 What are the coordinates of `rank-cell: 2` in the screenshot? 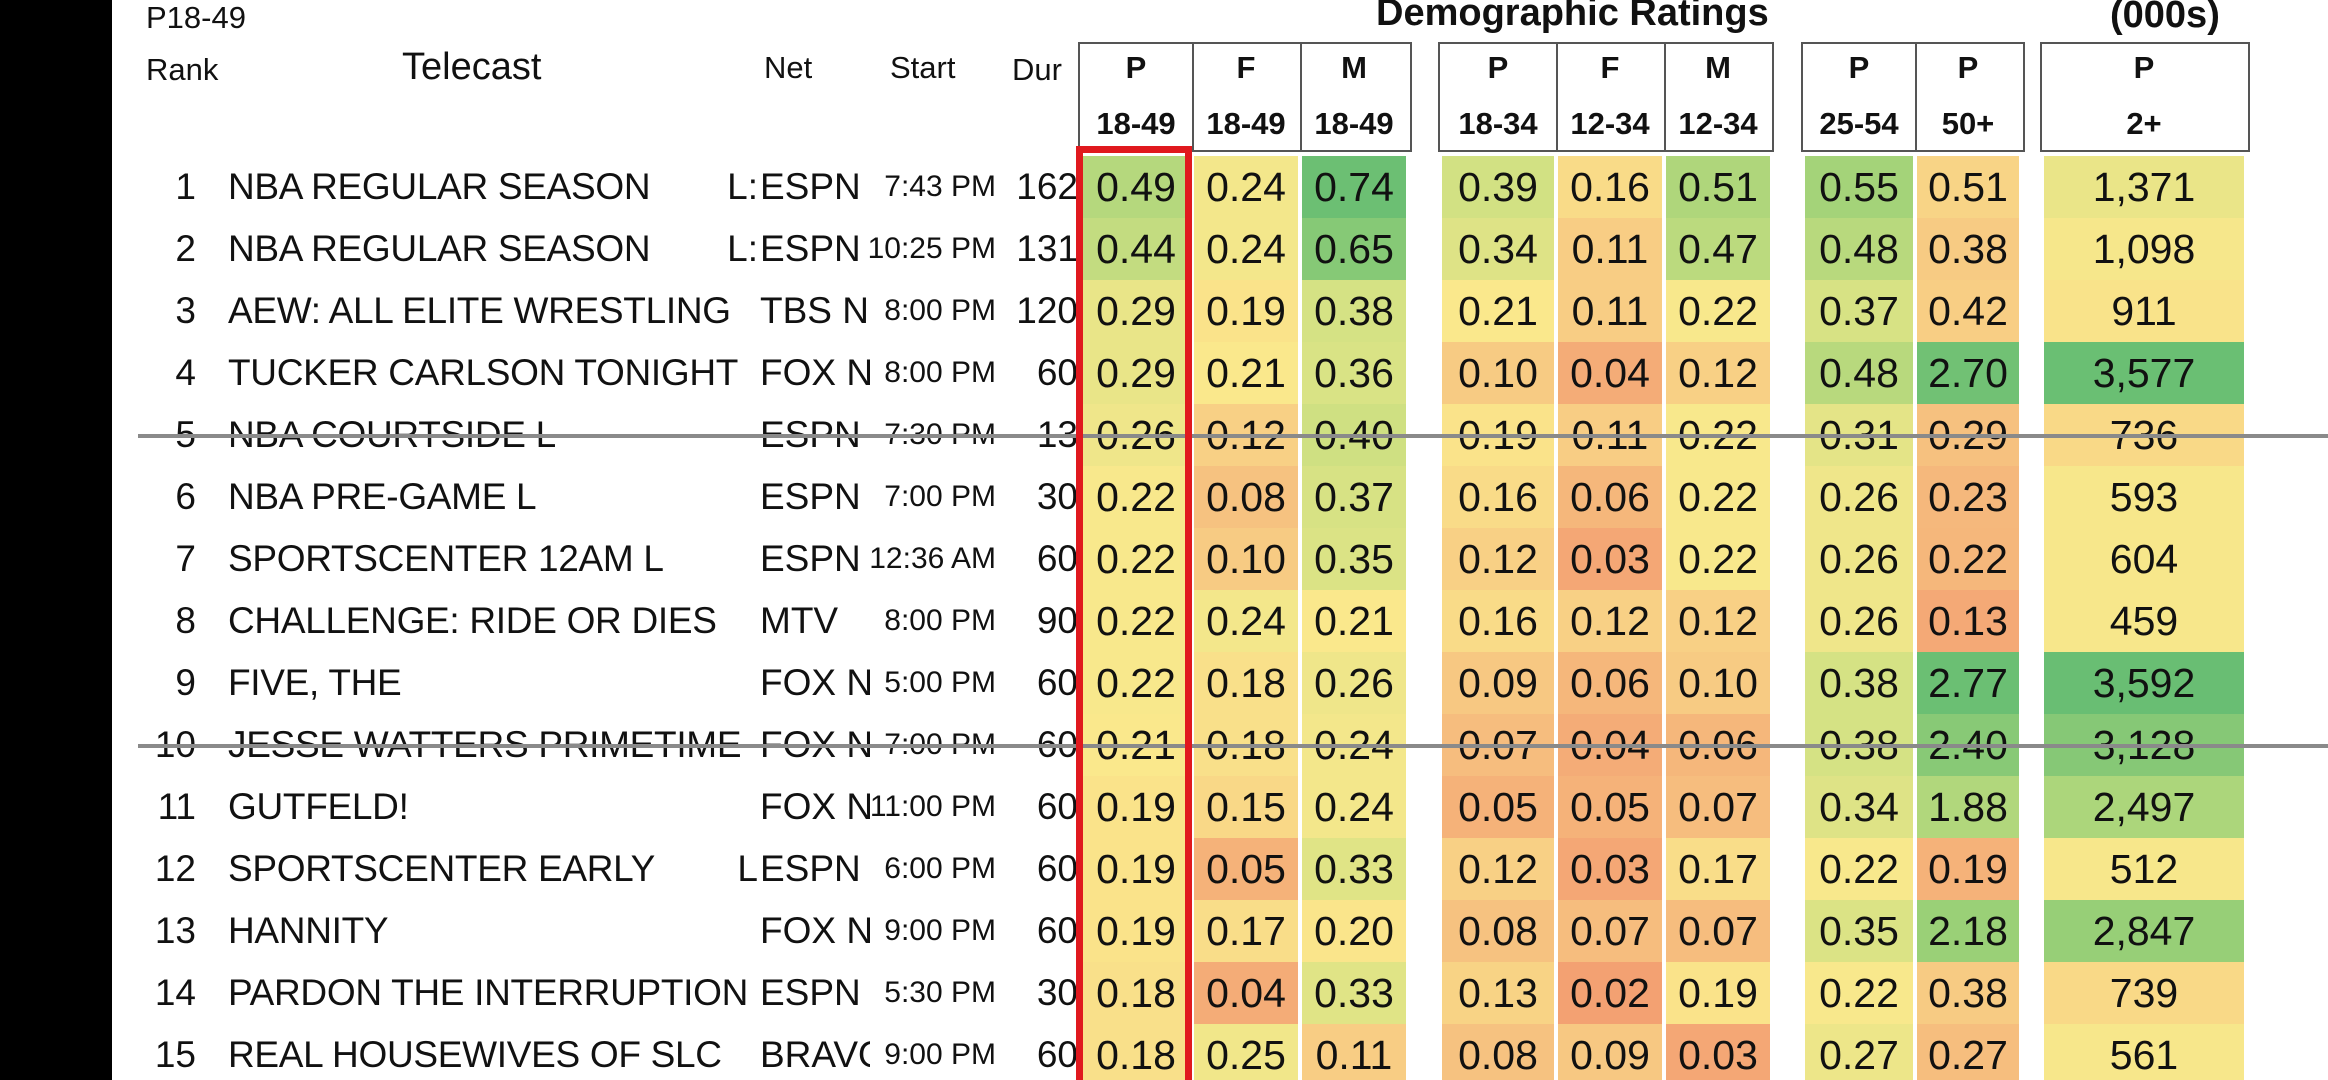 It's located at (185, 248).